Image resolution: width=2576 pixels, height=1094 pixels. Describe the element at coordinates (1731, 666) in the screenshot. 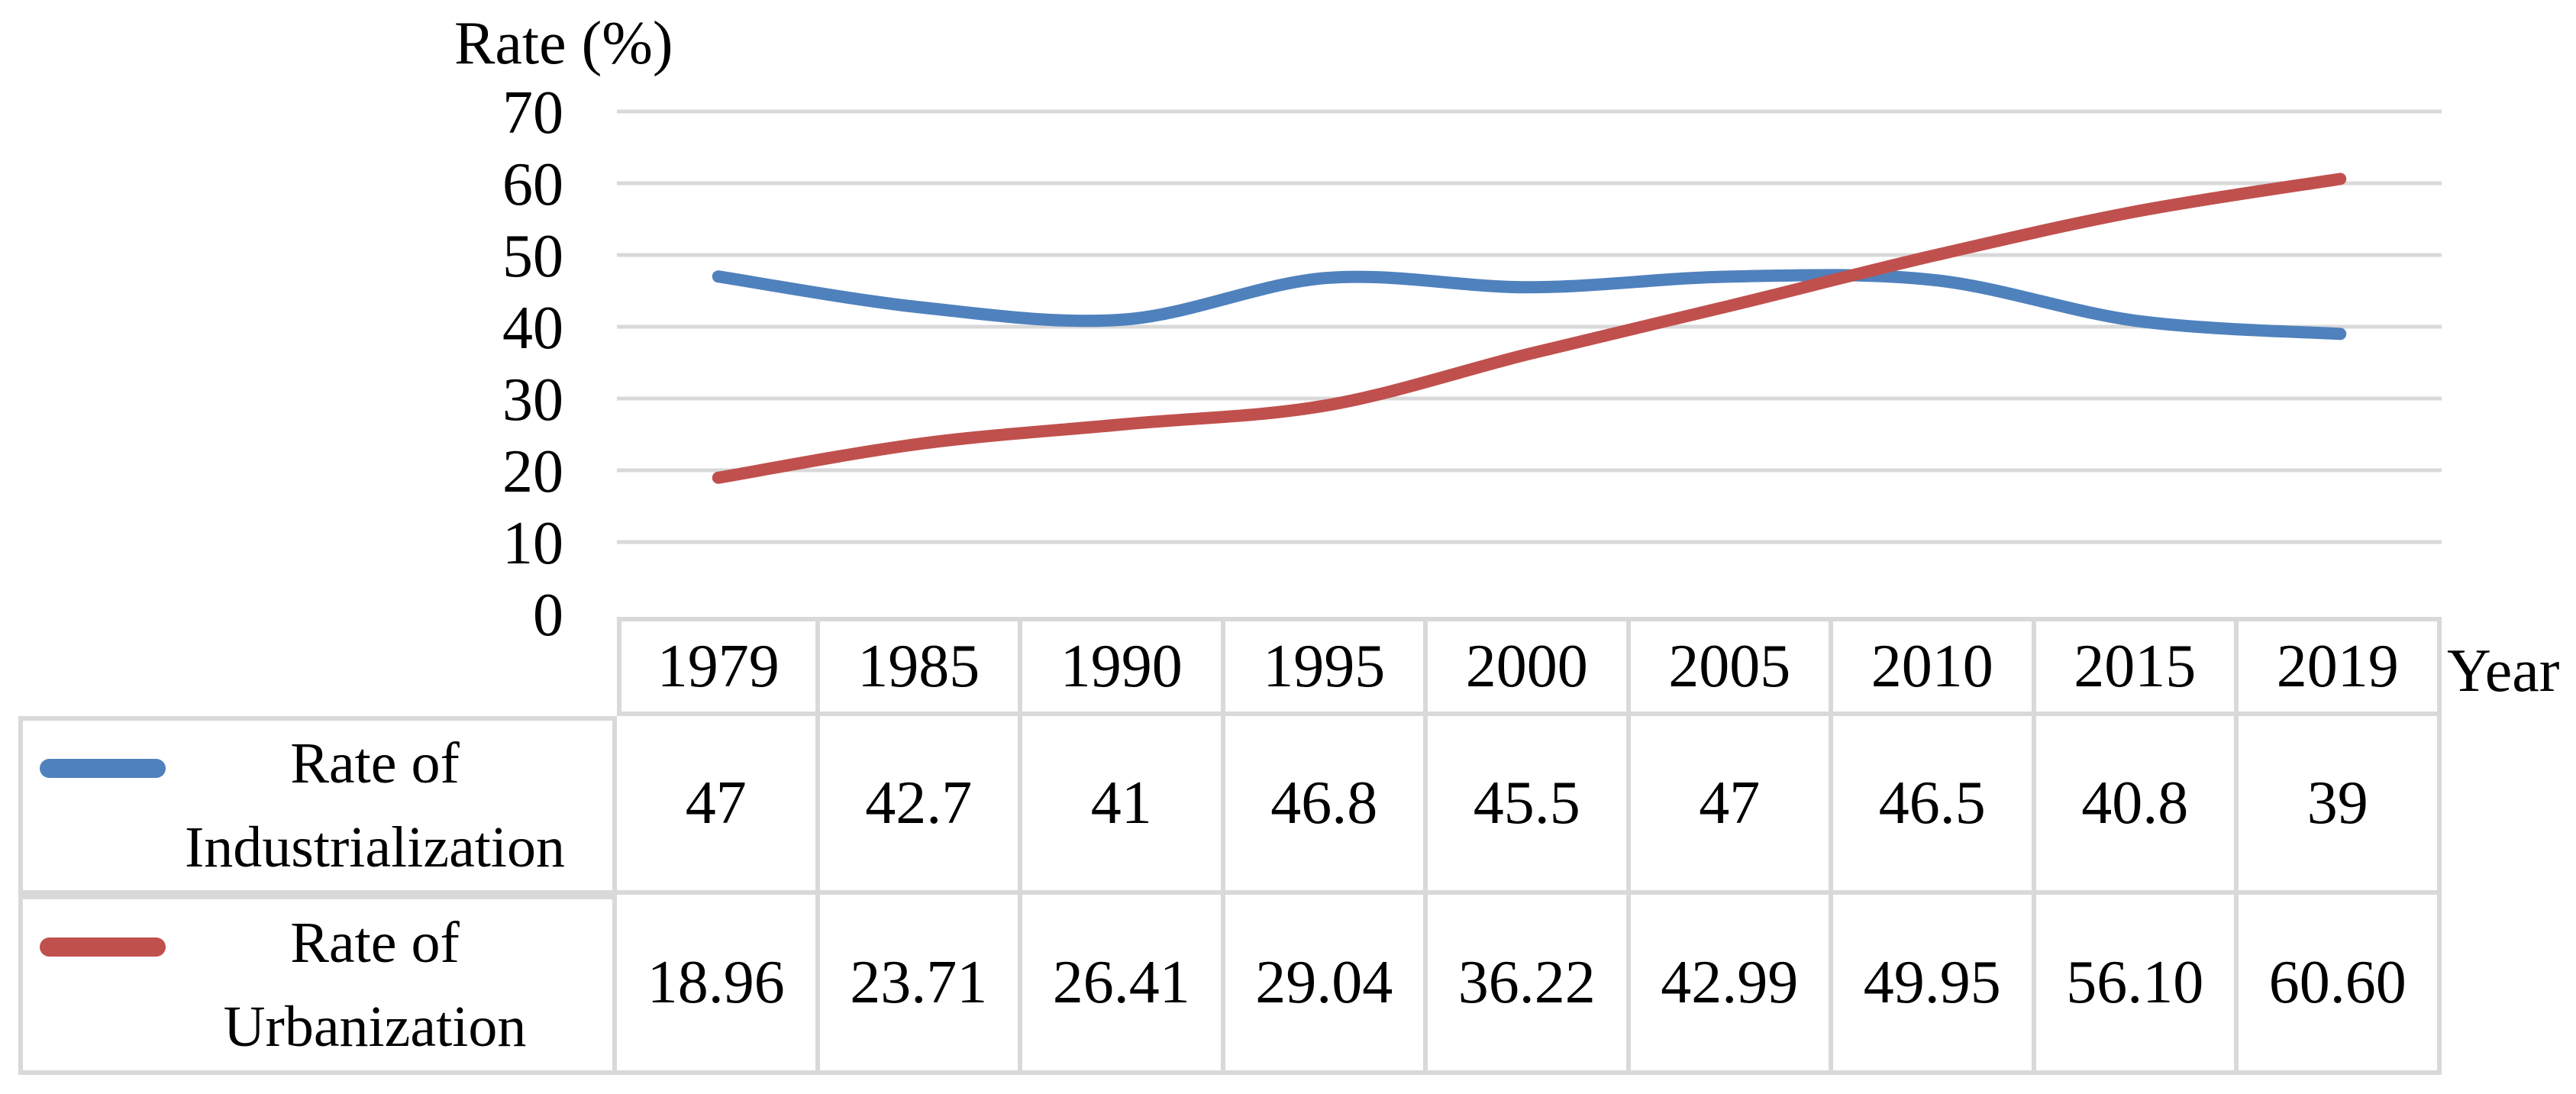

I see `year-header-cell: 2005` at that location.